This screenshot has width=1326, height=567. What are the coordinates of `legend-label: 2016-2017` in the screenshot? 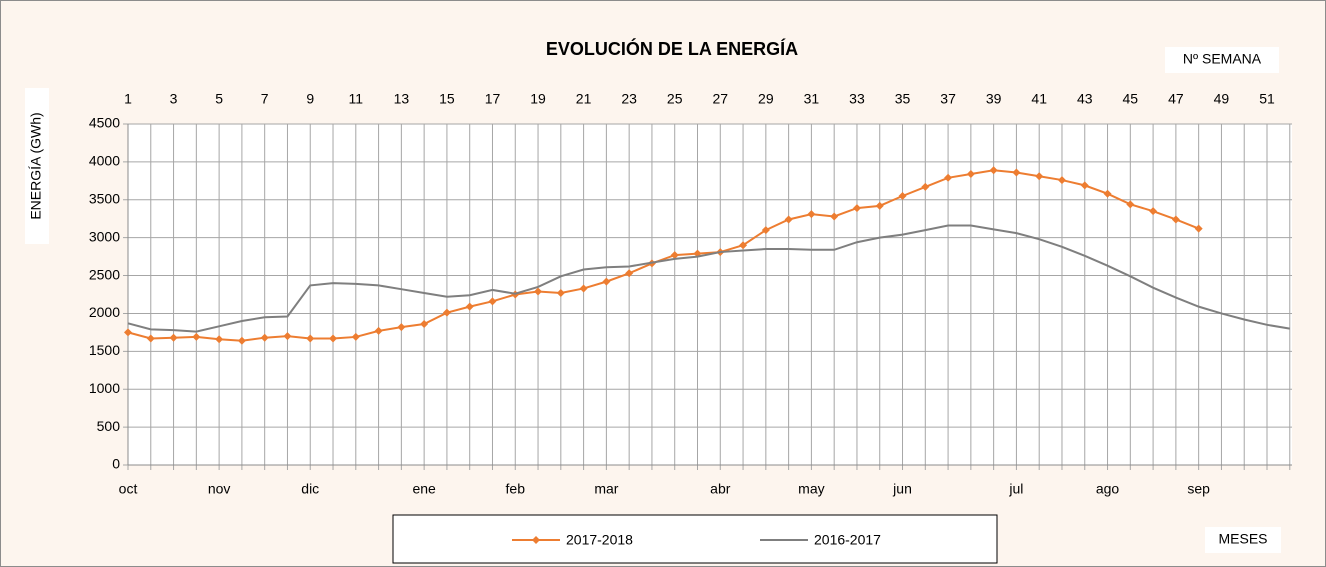 It's located at (847, 540).